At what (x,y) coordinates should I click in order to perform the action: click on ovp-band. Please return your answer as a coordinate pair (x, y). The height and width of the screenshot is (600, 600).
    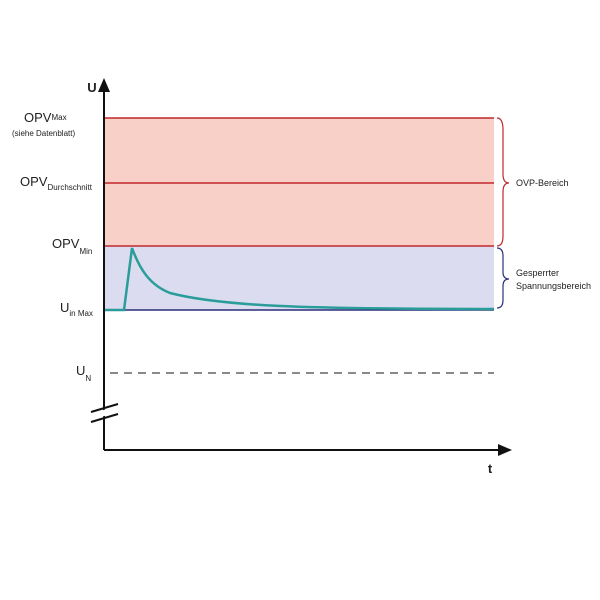
    Looking at the image, I should click on (299, 182).